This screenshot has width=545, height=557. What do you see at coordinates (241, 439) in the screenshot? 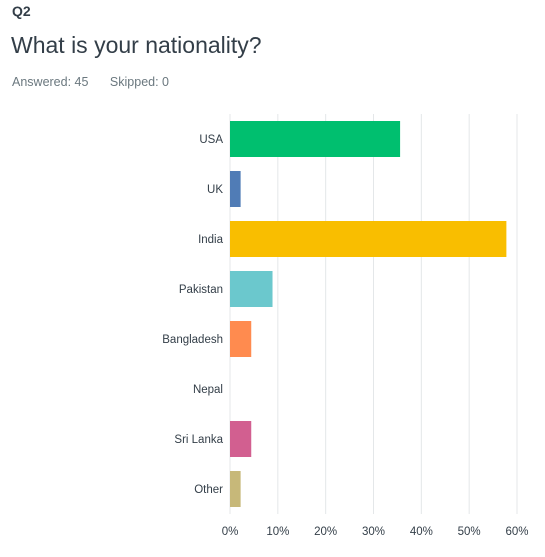
I see `bar-sri-lanka` at bounding box center [241, 439].